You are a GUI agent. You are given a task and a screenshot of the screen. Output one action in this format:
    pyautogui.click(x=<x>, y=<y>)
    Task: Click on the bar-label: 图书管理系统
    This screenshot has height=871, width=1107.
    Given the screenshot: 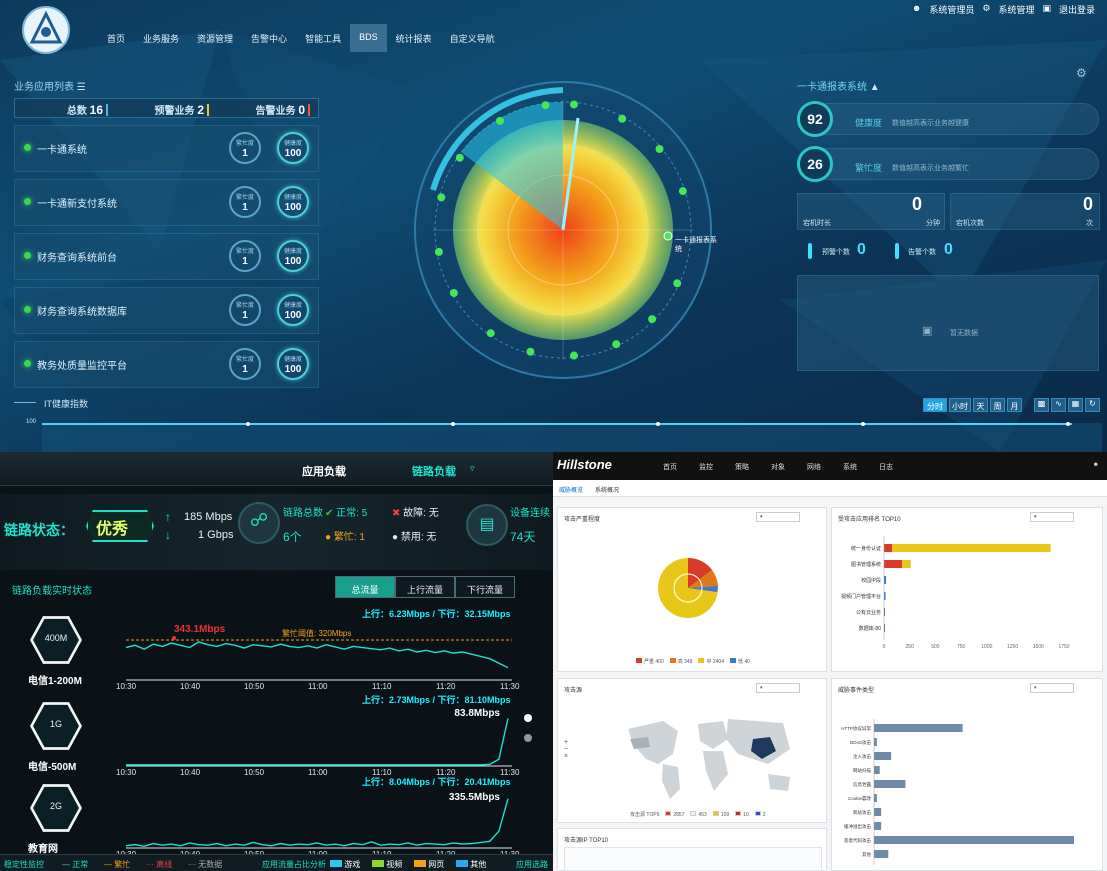 What is the action you would take?
    pyautogui.click(x=866, y=564)
    